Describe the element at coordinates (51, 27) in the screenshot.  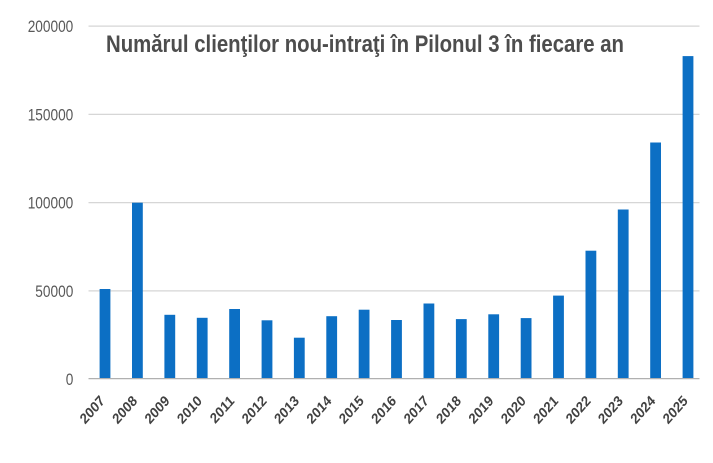
I see `svg-text: 200000` at that location.